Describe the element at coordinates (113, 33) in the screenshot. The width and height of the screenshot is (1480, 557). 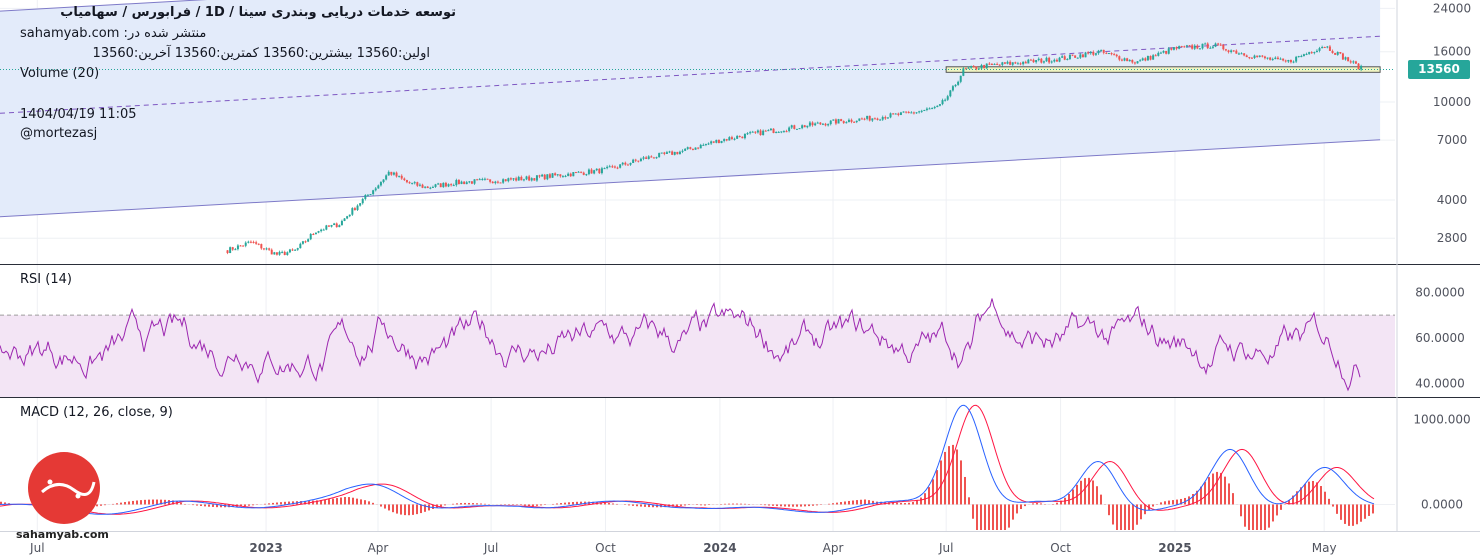
I see `published-on: sahamyab.com :منتشر شده در` at that location.